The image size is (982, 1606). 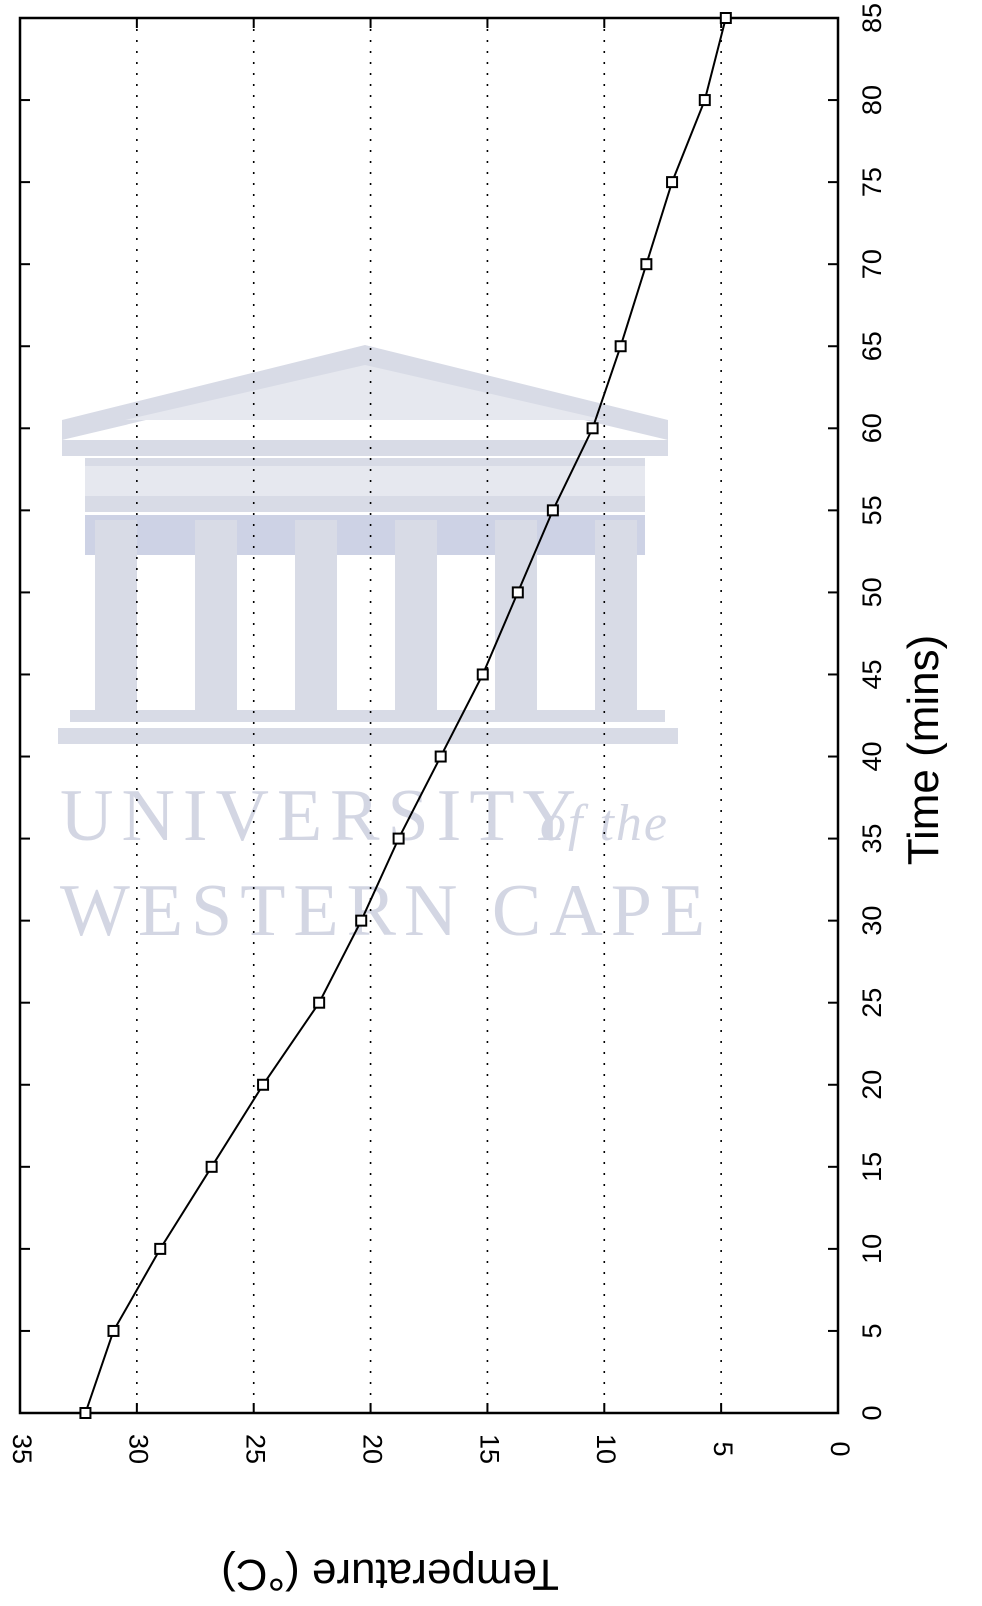 I want to click on time-tick-label: 60, so click(x=872, y=428).